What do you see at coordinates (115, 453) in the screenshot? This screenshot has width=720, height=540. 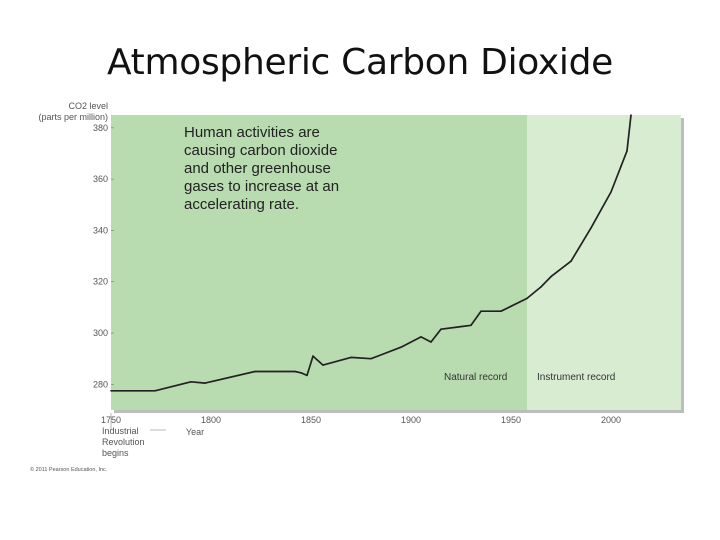 I see `callout-line-3: begins` at bounding box center [115, 453].